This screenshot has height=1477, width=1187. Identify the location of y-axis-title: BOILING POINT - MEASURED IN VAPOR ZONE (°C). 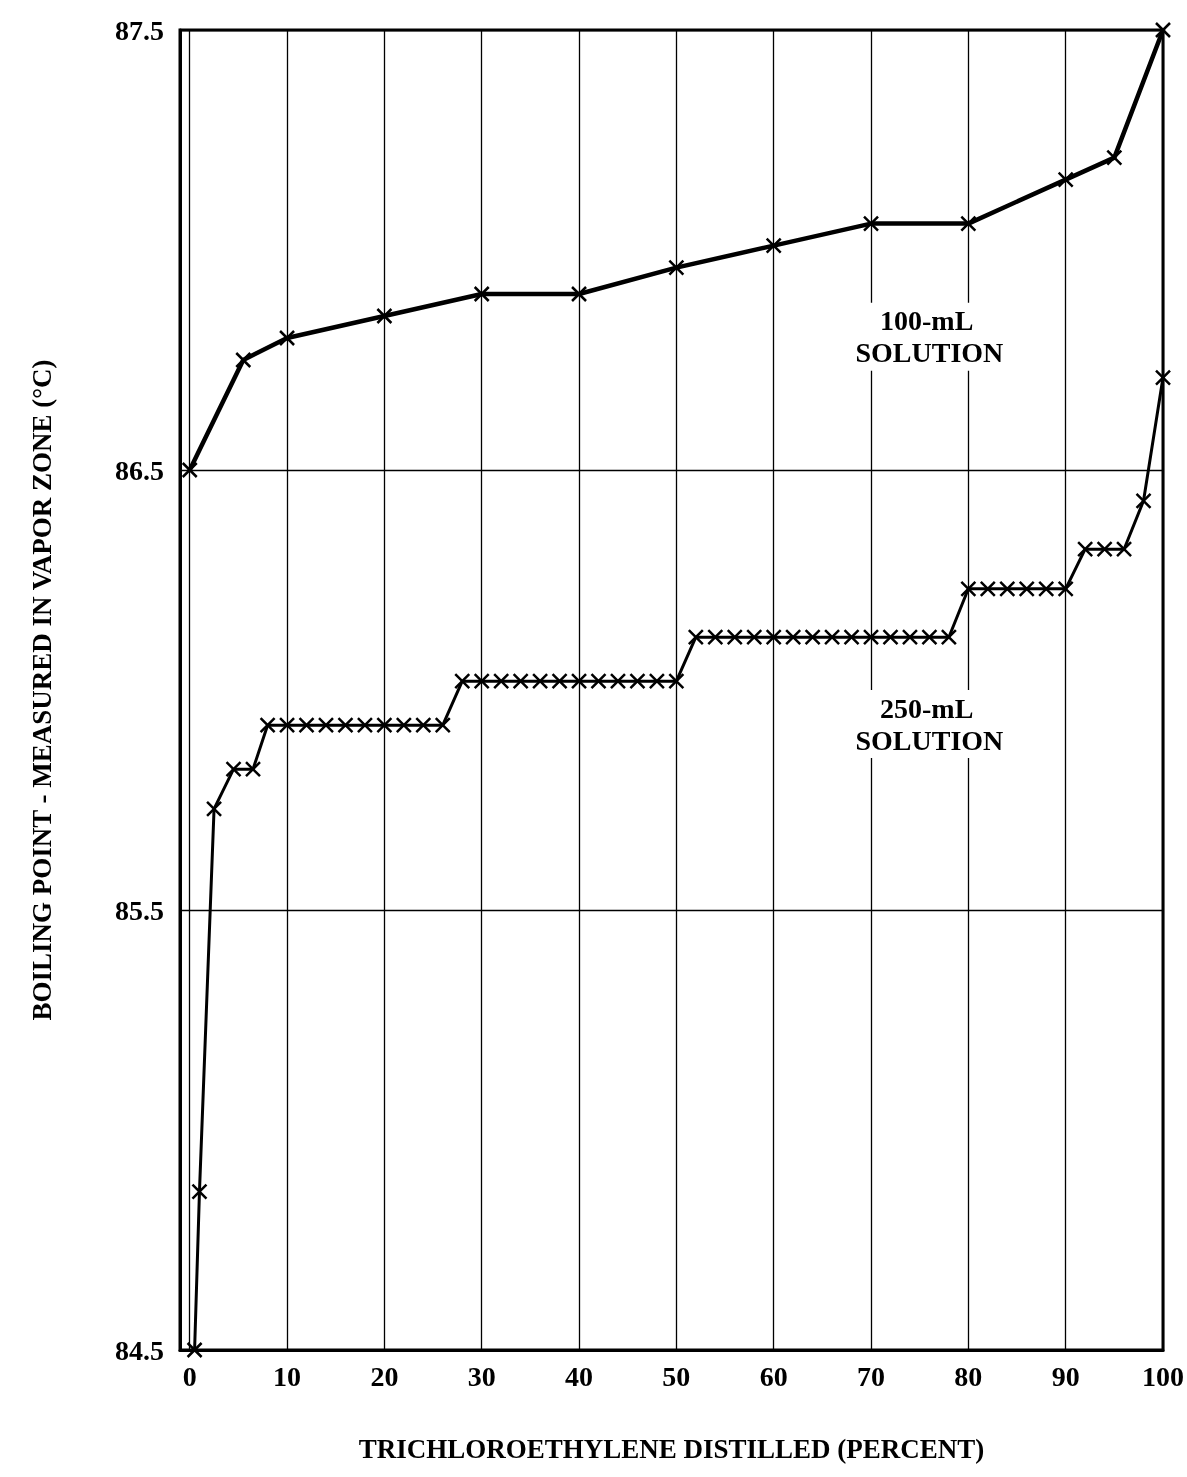
(41, 690).